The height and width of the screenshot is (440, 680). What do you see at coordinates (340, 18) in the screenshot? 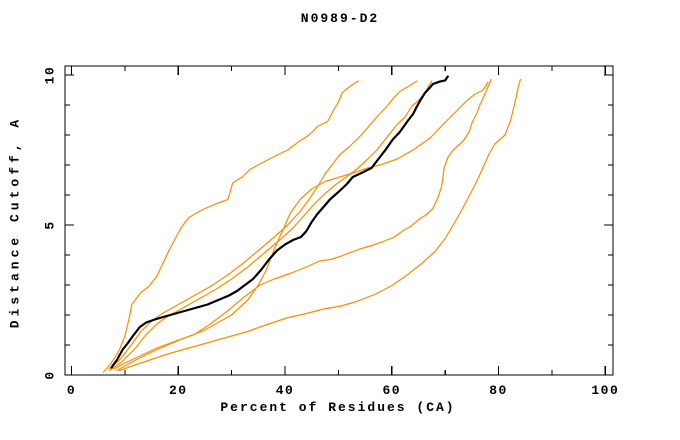
I see `page-title: N0989-D2` at bounding box center [340, 18].